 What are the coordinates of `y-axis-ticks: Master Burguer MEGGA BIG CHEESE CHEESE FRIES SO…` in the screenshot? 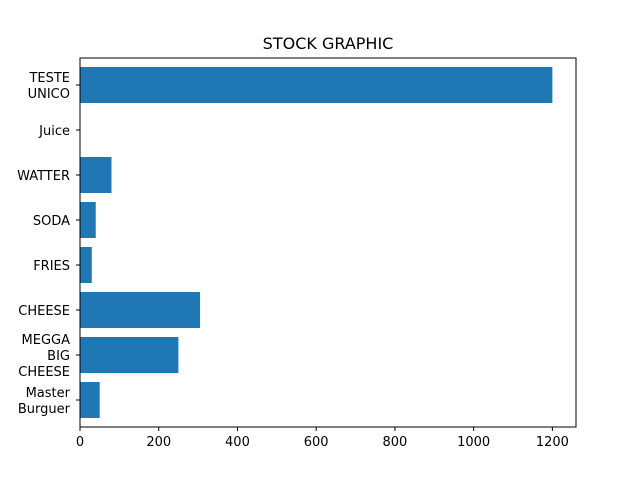 It's located at (48, 244).